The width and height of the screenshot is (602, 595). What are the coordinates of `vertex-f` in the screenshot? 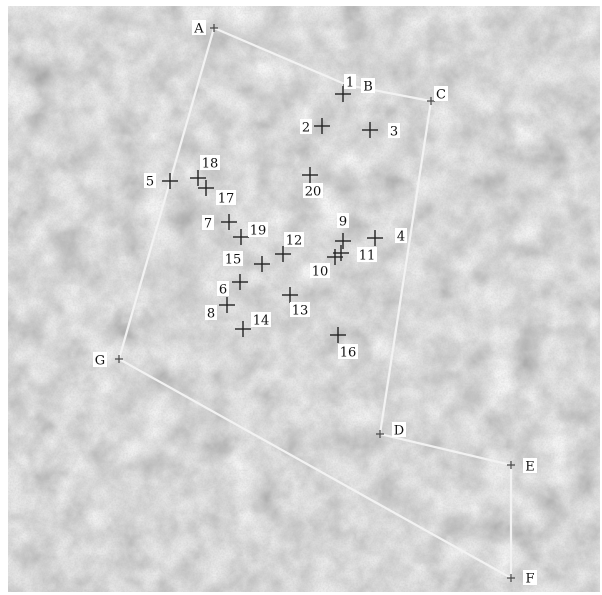 It's located at (511, 578).